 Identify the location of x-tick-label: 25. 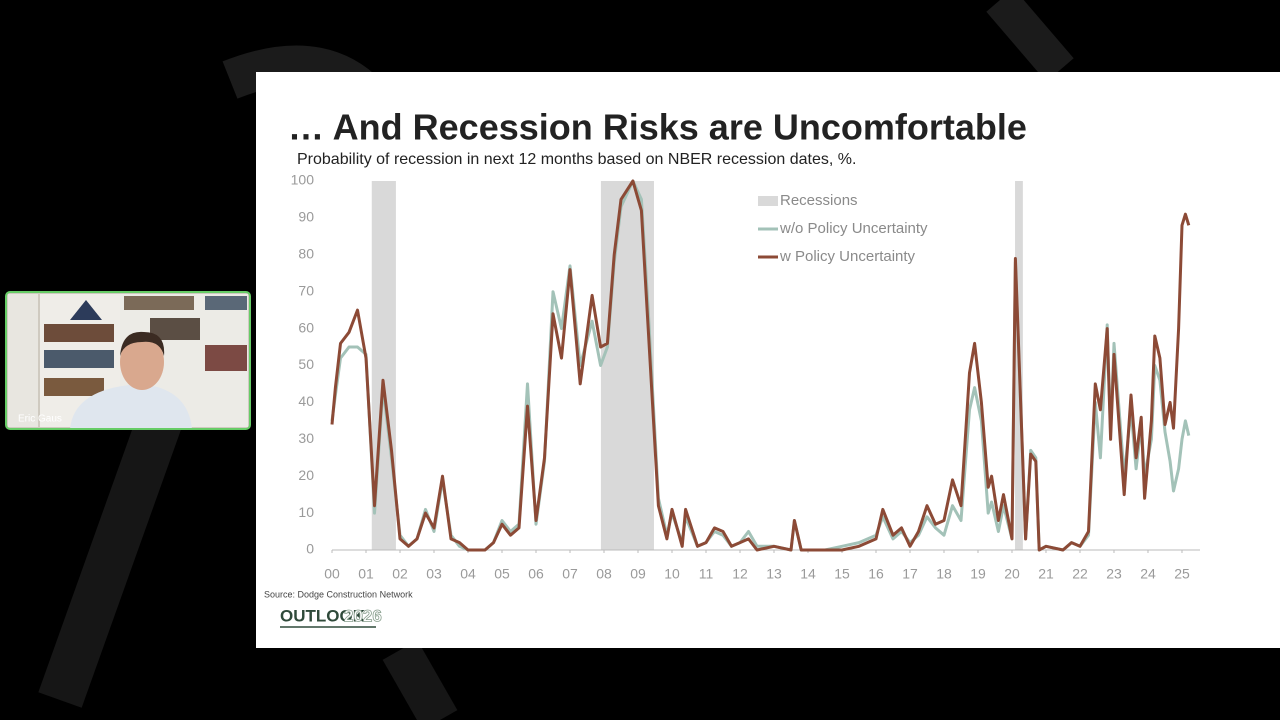
(1182, 574).